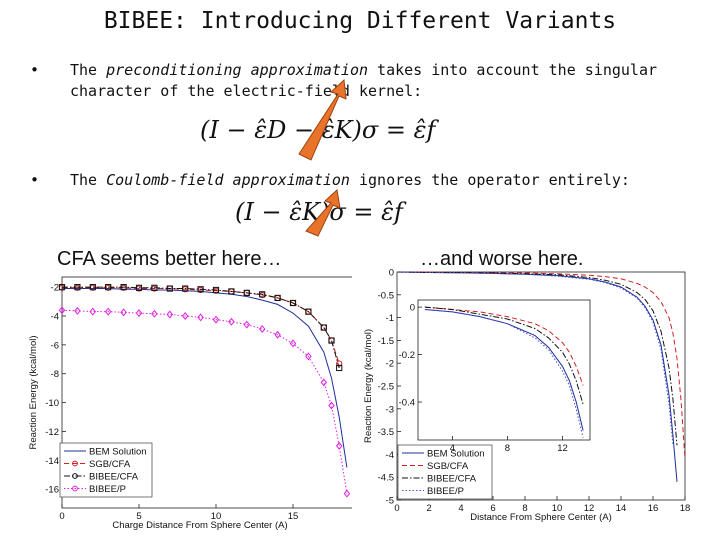 This screenshot has width=720, height=540. What do you see at coordinates (390, 318) in the screenshot?
I see `y-tick-label: -1` at bounding box center [390, 318].